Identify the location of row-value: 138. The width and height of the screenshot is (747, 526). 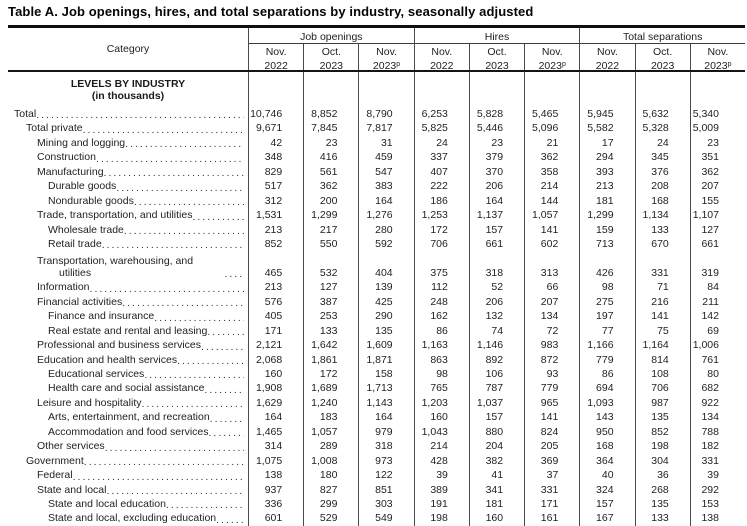
(275, 475).